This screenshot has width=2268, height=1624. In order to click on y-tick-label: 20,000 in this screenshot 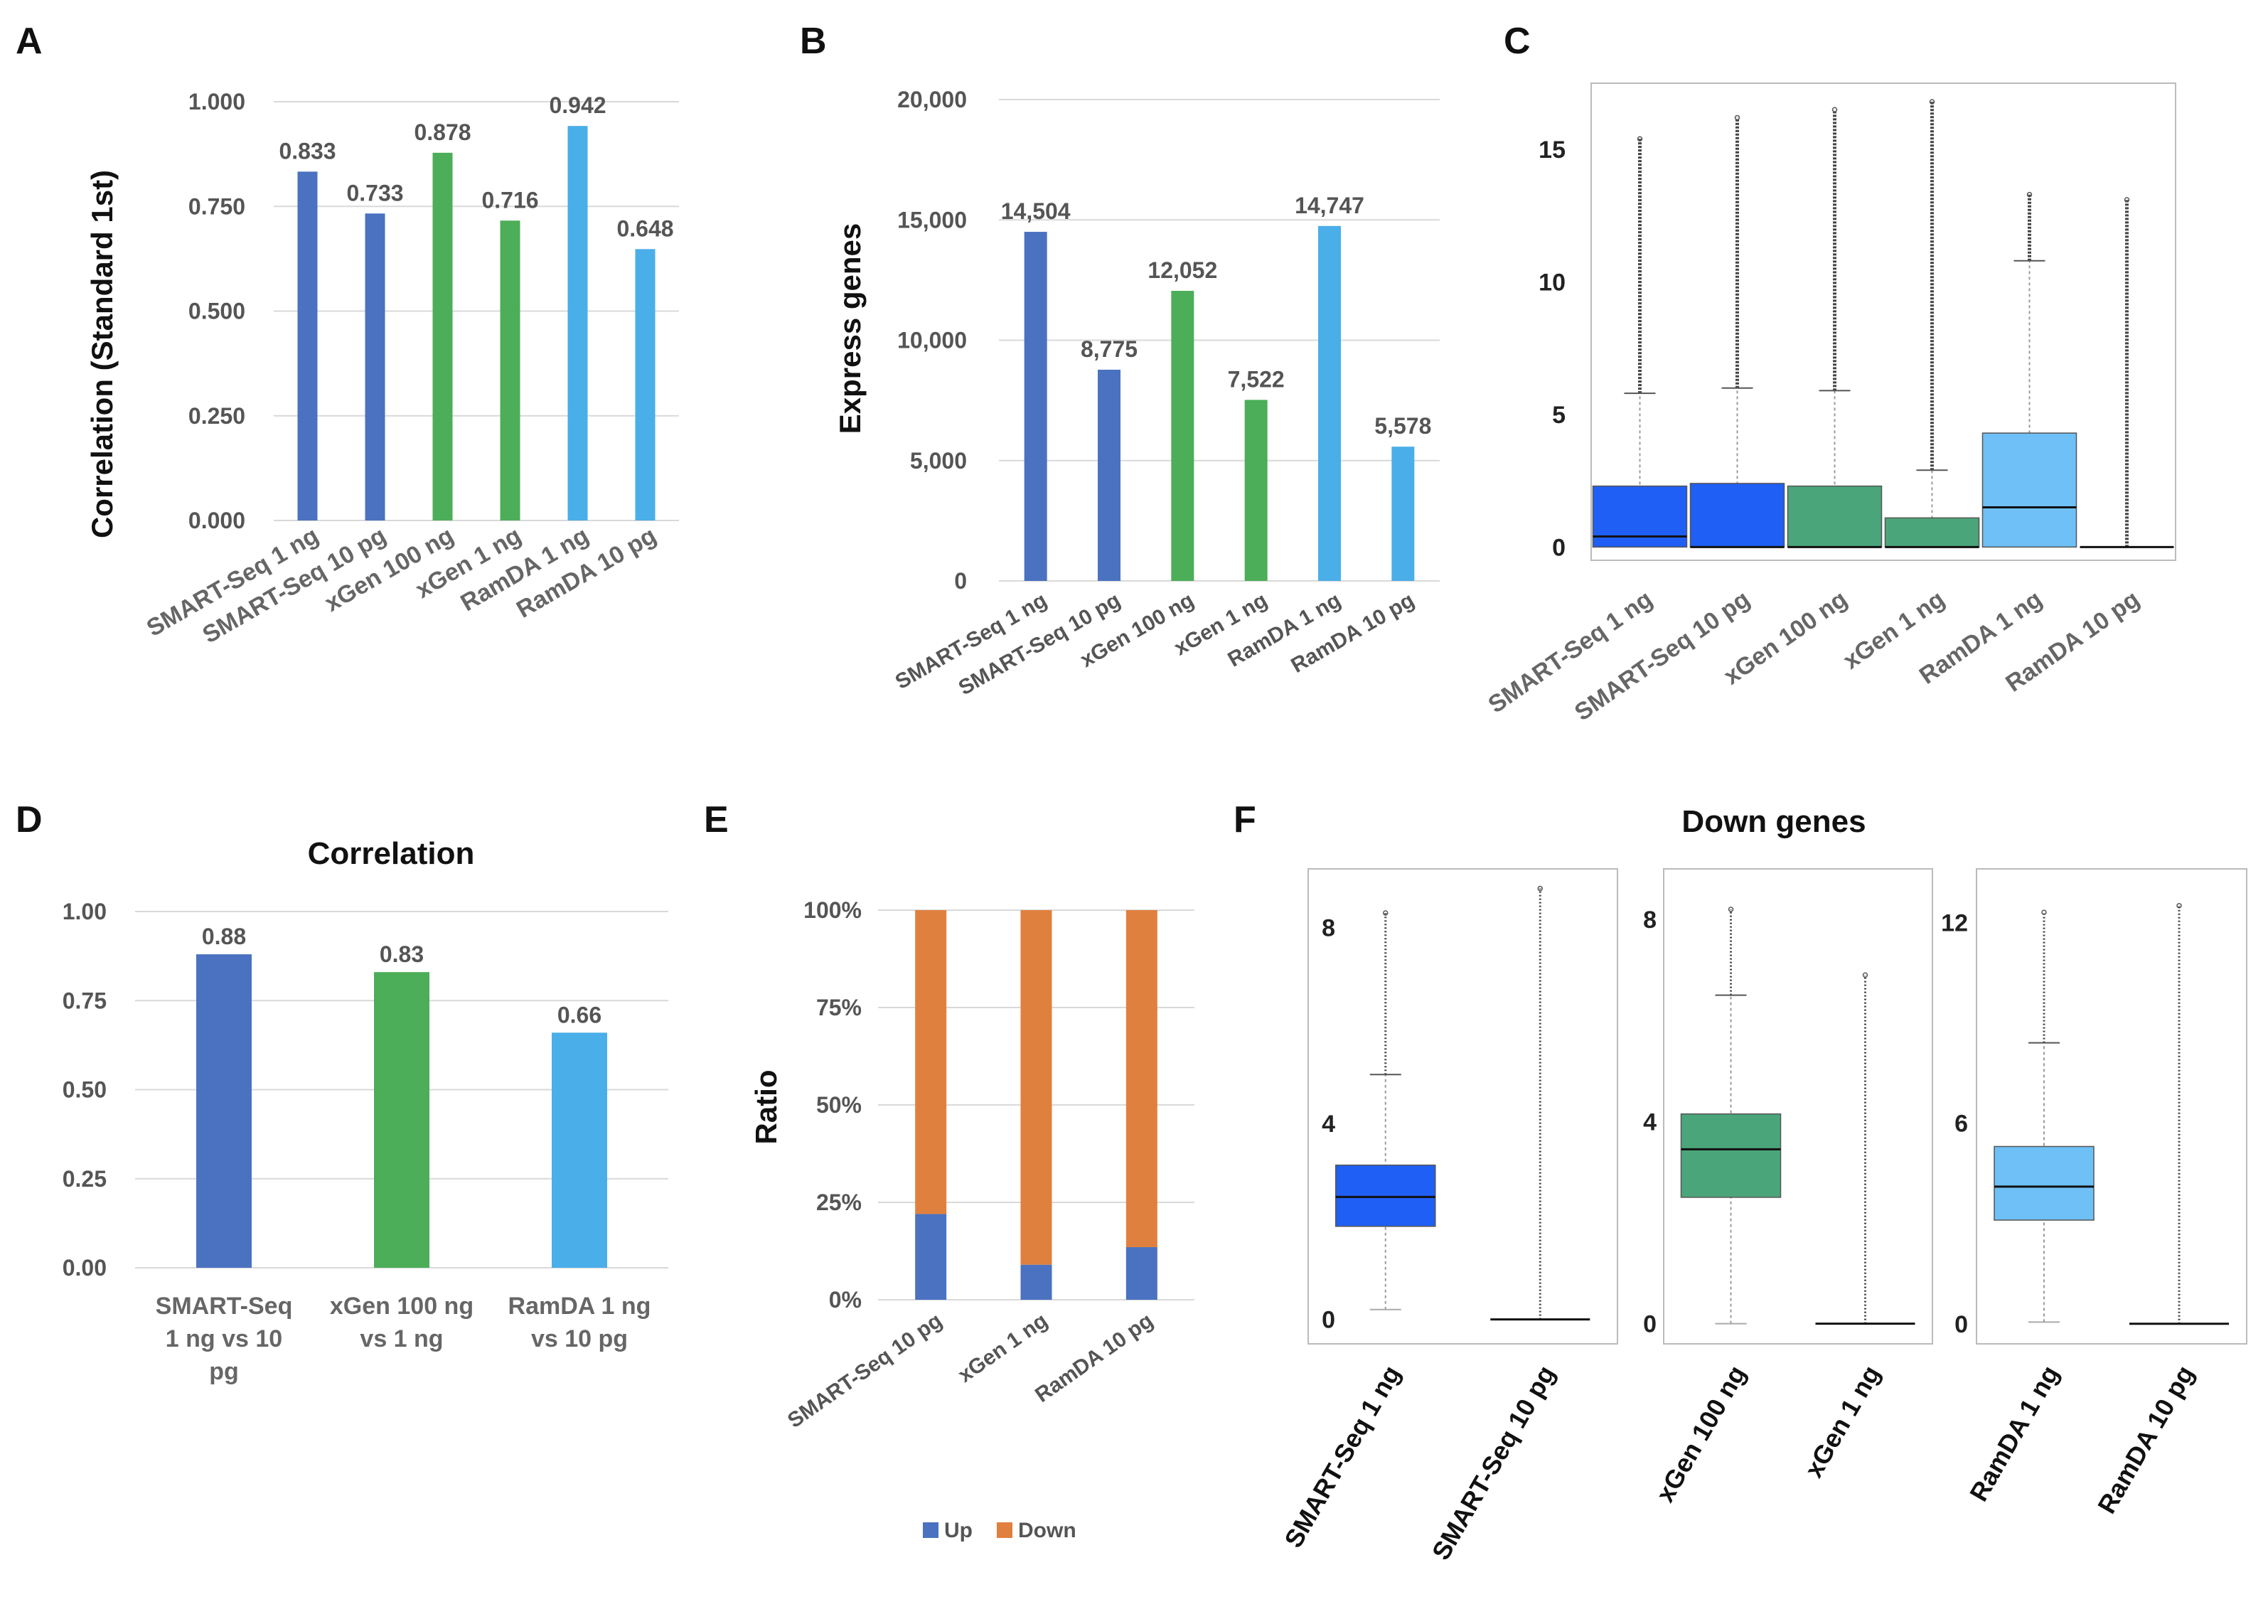, I will do `click(932, 99)`.